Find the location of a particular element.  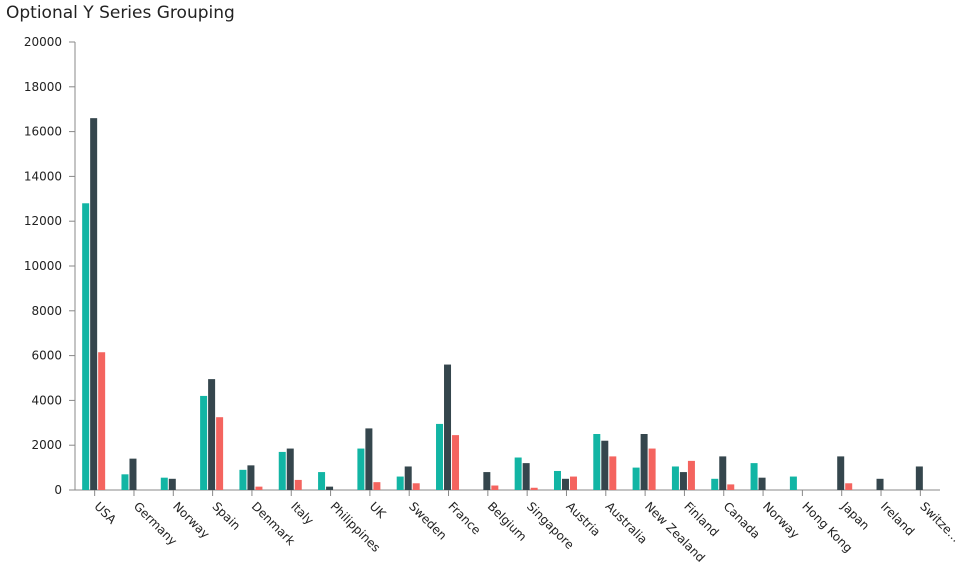

x-tick-label: USA is located at coordinates (106, 513).